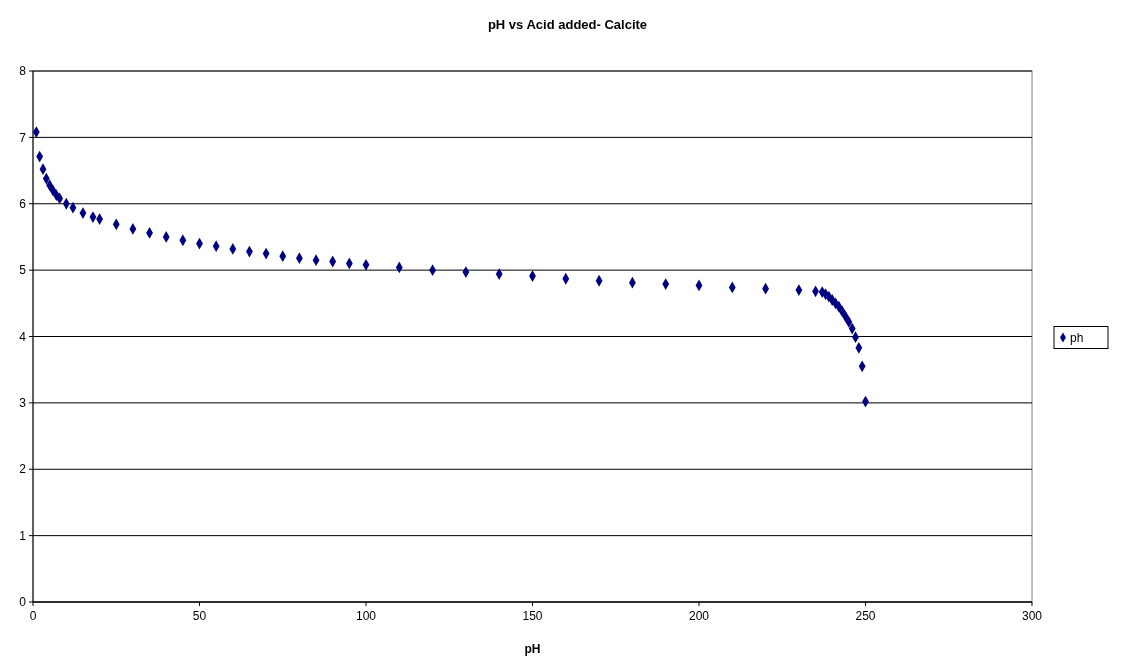 This screenshot has height=668, width=1135. What do you see at coordinates (33, 616) in the screenshot?
I see `x-tick-label: 0` at bounding box center [33, 616].